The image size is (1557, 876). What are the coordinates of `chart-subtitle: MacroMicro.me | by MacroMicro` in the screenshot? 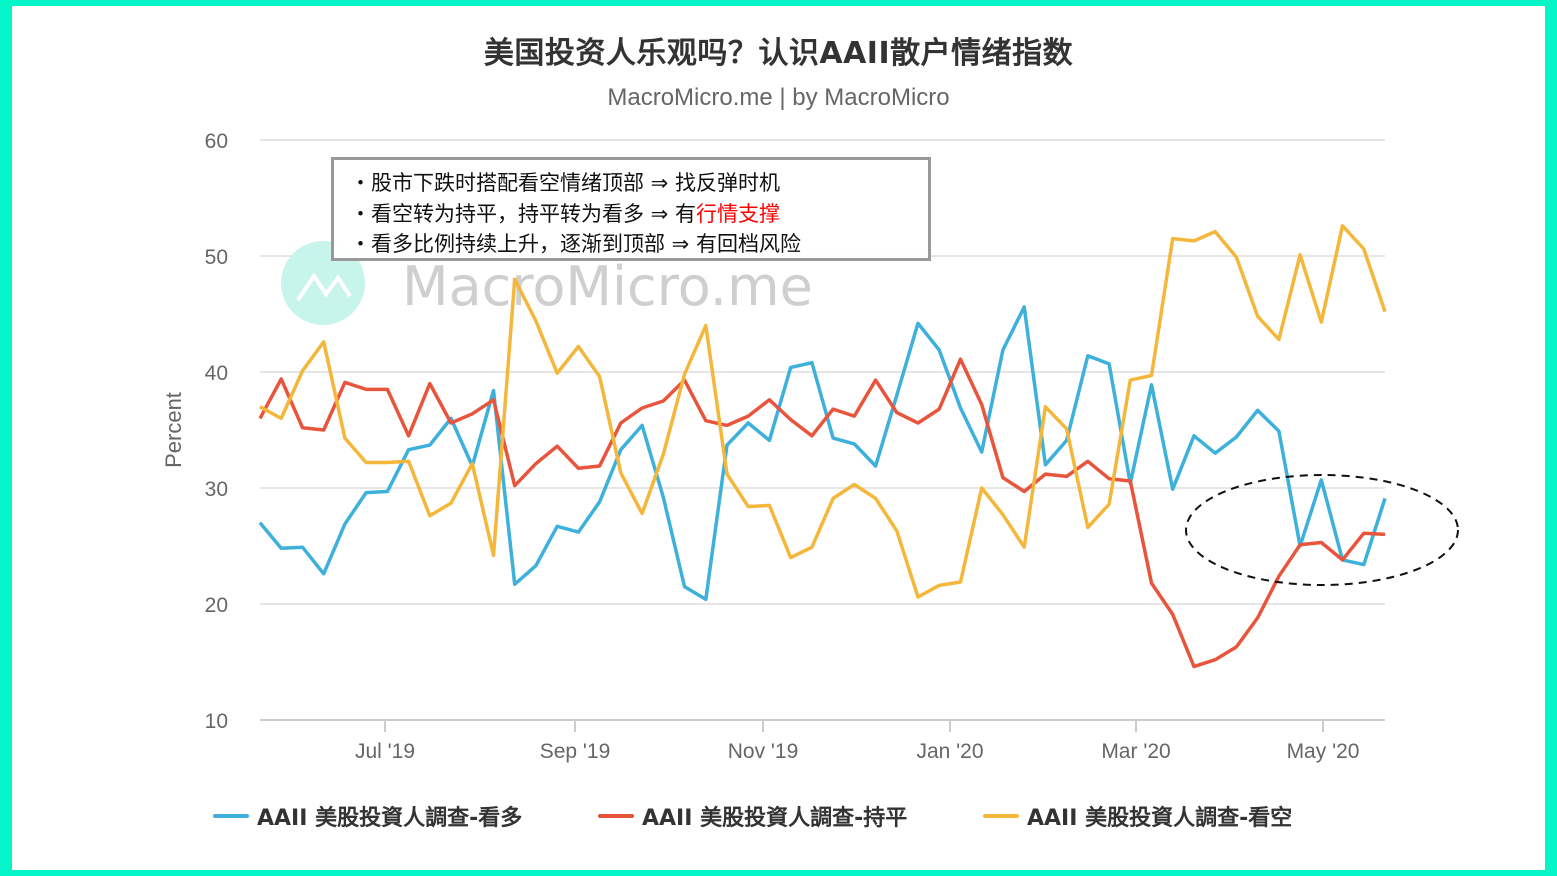 It's located at (778, 97).